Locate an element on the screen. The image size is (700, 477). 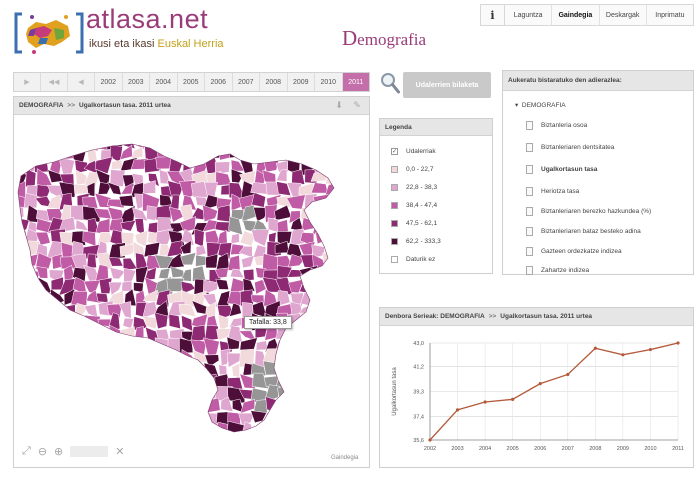
indicator-item: Biztanleriaren berezko hazkundea (%) is located at coordinates (588, 211).